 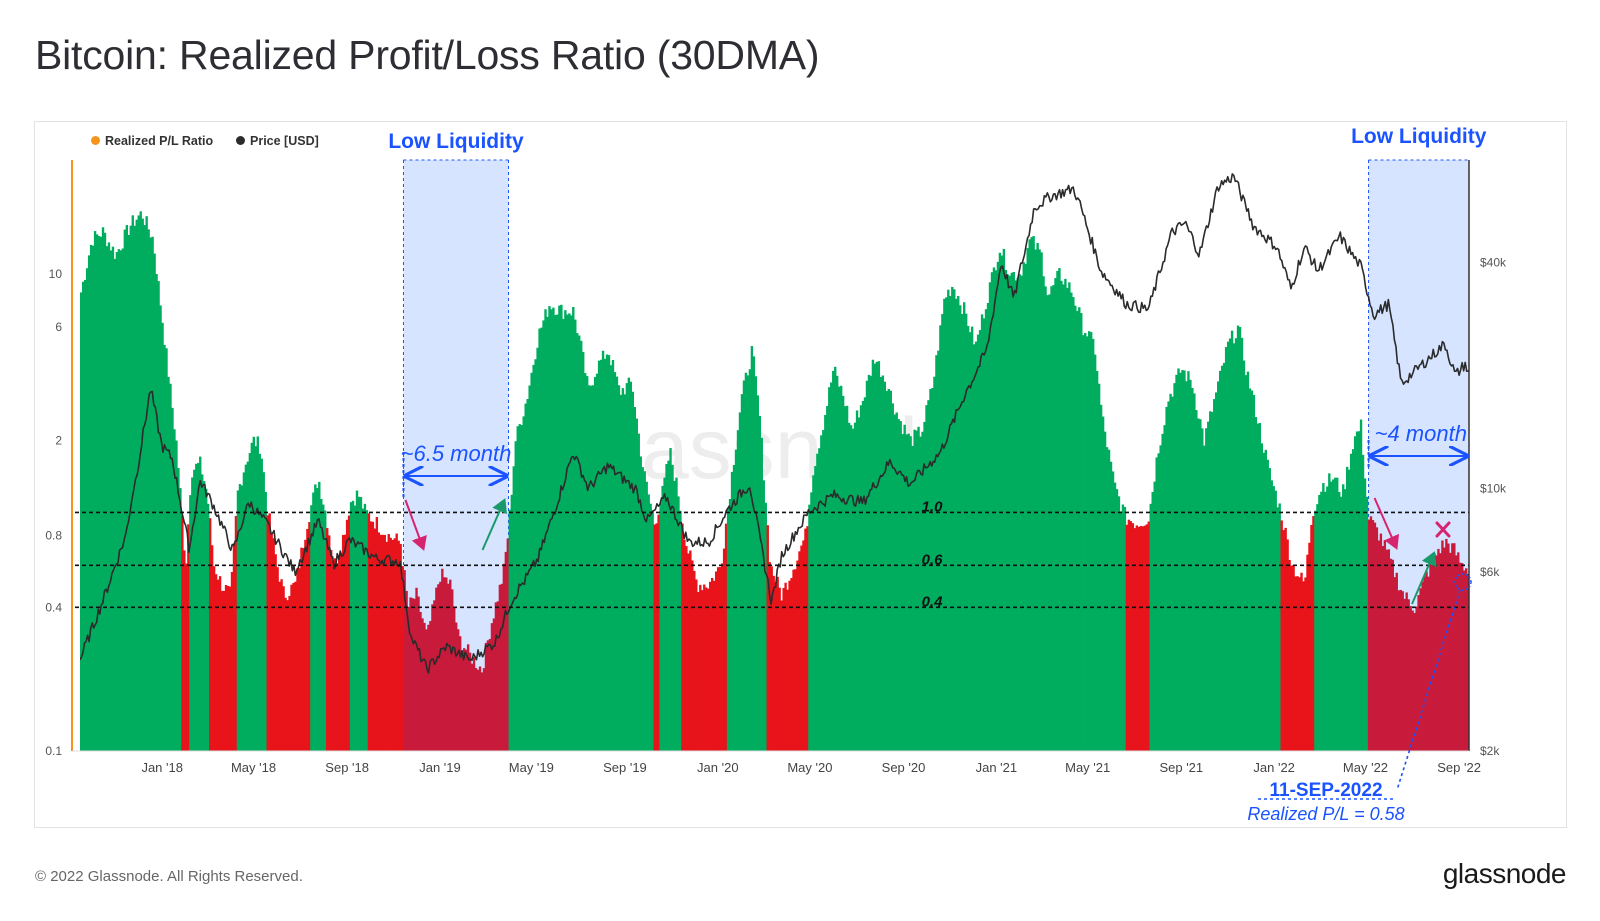 What do you see at coordinates (1490, 572) in the screenshot?
I see `y-right-tick-label: $6k` at bounding box center [1490, 572].